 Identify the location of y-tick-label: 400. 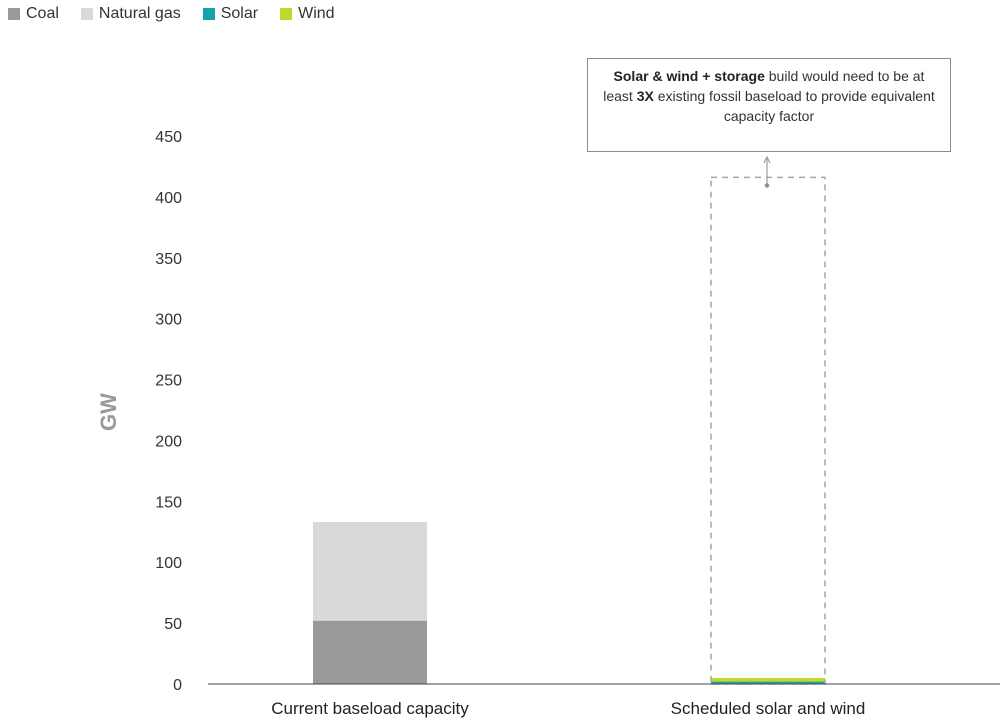
(168, 198).